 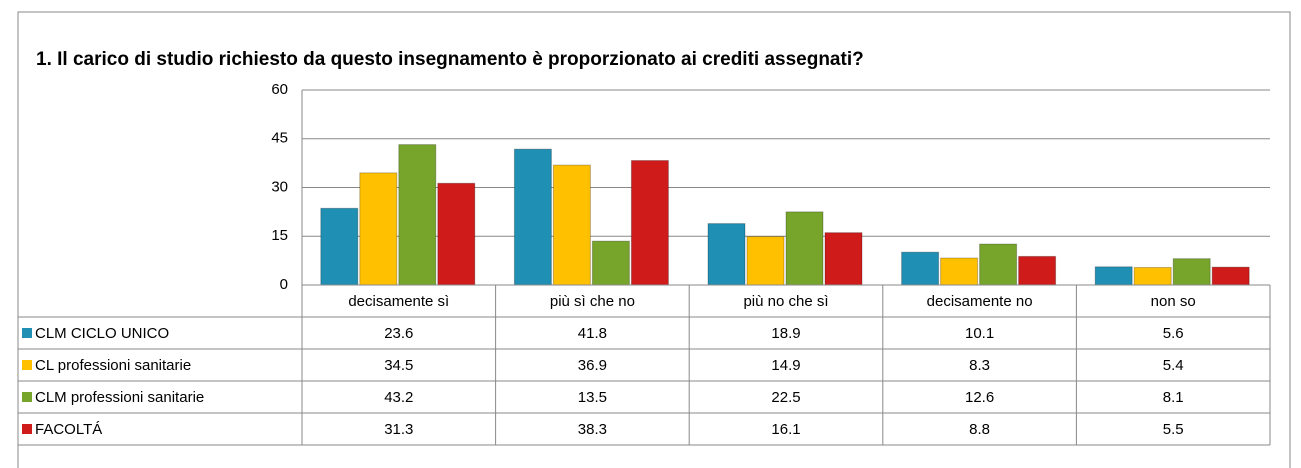 I want to click on table-value: 8.1, so click(x=1173, y=397).